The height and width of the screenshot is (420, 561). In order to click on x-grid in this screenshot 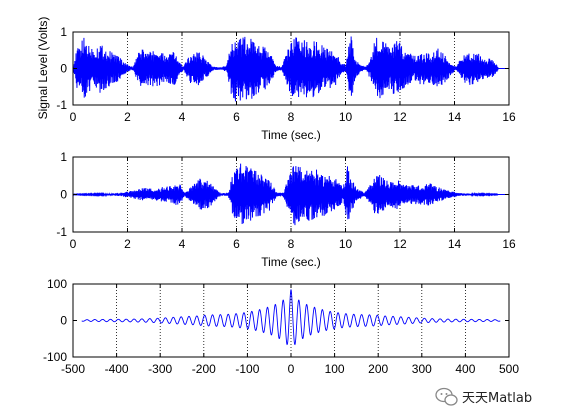, I will do `click(291, 320)`.